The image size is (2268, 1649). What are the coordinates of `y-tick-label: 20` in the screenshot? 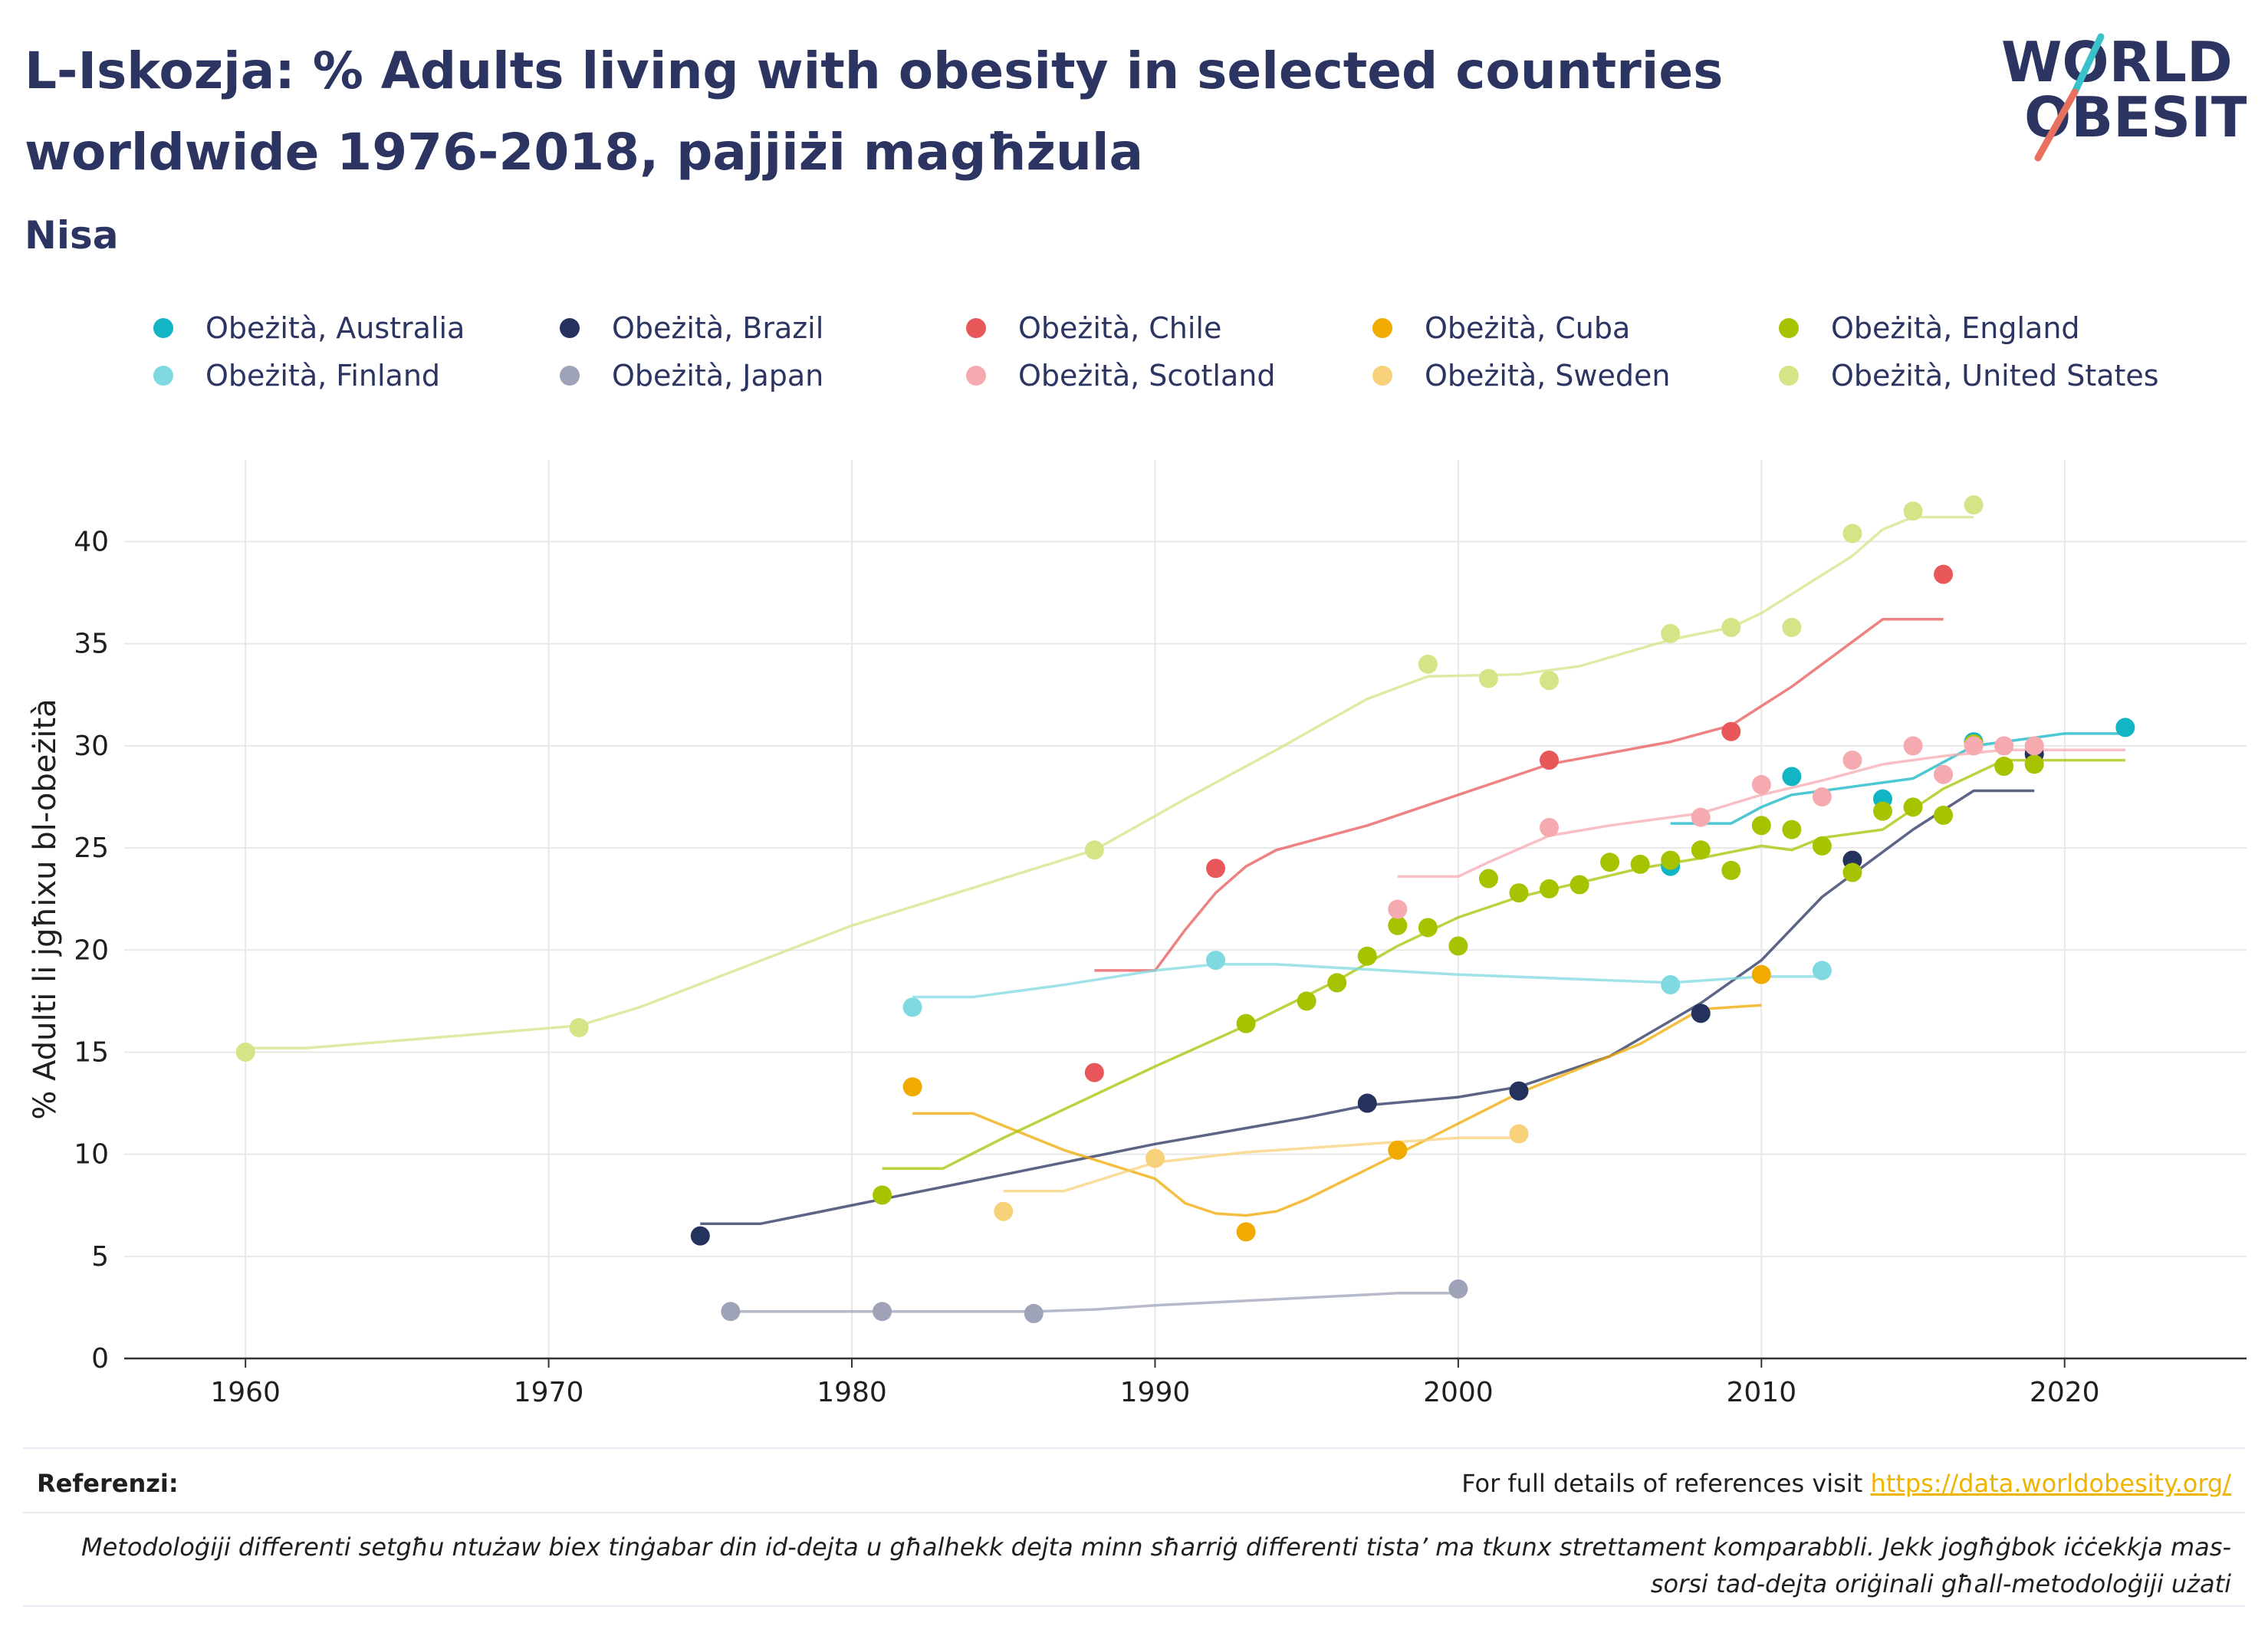 It's located at (91, 950).